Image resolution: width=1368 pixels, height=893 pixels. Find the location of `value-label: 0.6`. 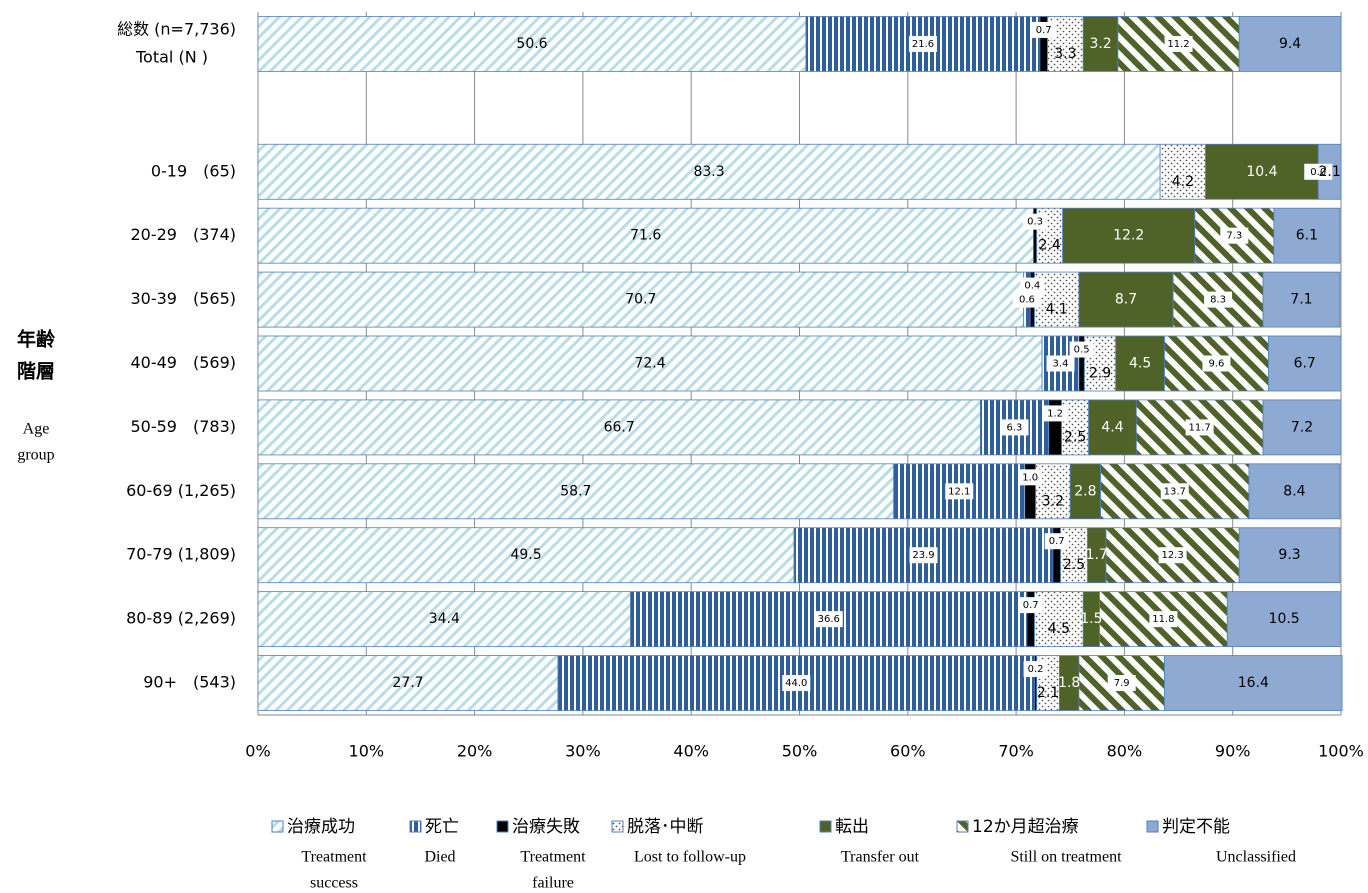

value-label: 0.6 is located at coordinates (1027, 300).